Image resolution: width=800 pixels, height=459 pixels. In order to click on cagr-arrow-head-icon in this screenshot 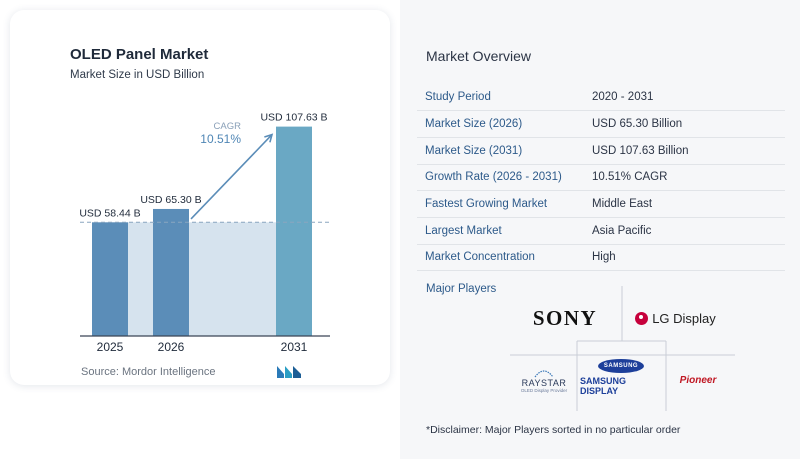, I will do `click(269, 138)`.